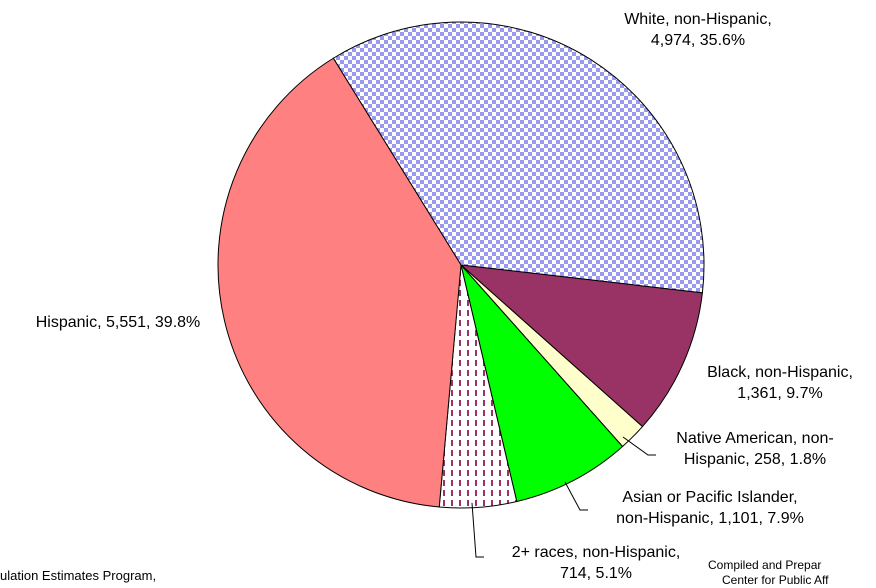 Image resolution: width=876 pixels, height=588 pixels. Describe the element at coordinates (596, 552) in the screenshot. I see `slice-label-2-races-non-hispanic: 2+ races, non-Hispanic,` at that location.